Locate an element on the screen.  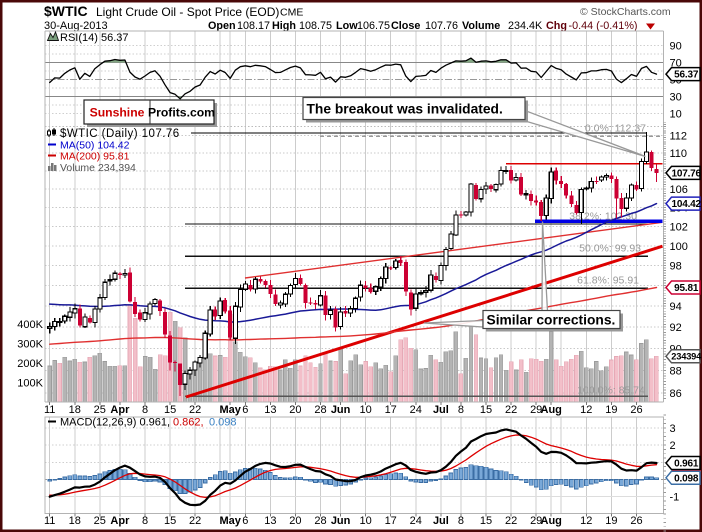
svg-text: 107.76 is located at coordinates (441, 26).